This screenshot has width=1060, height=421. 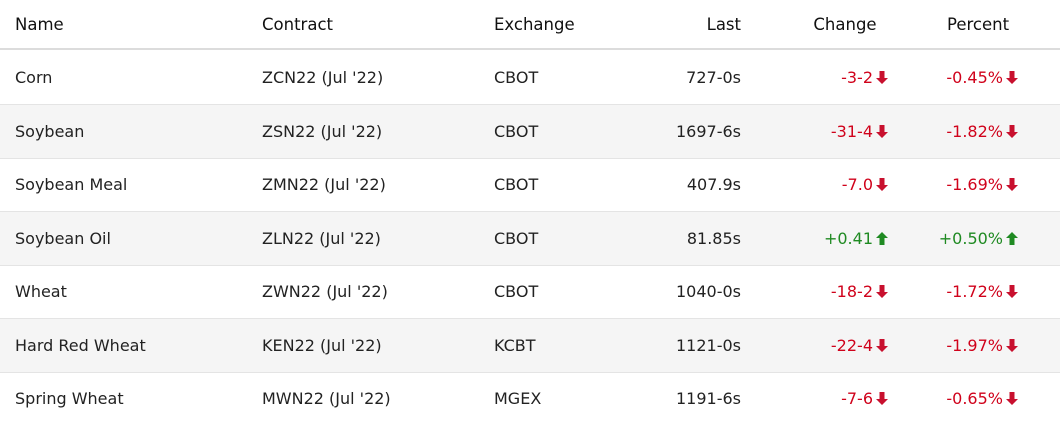 I want to click on header-row: Name Contract Exchange Last Change Percent, so click(x=530, y=25).